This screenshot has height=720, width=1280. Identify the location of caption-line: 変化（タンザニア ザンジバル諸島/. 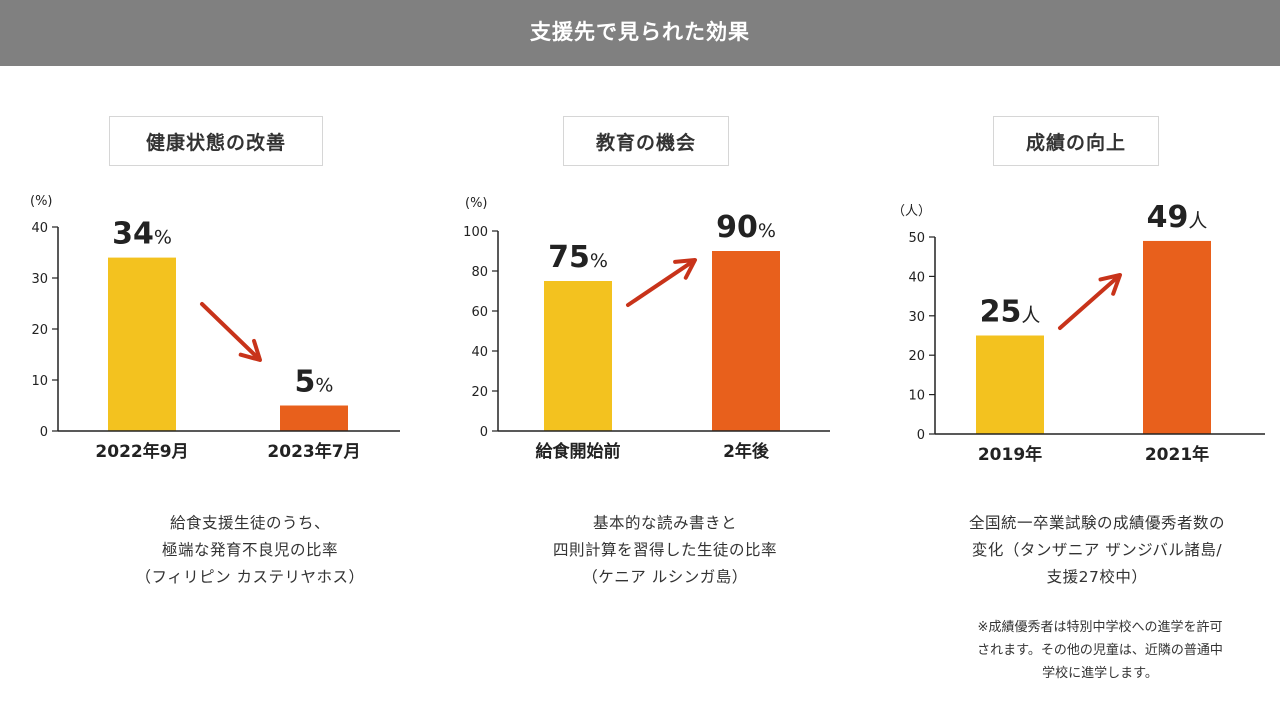
(1097, 550).